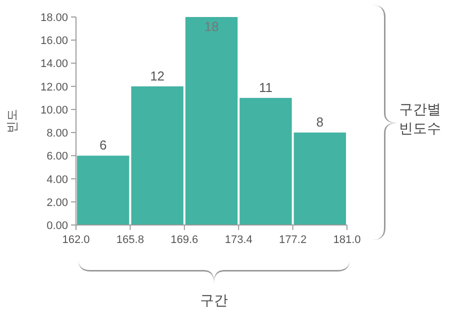 Image resolution: width=470 pixels, height=327 pixels. What do you see at coordinates (157, 76) in the screenshot?
I see `data-label: 12` at bounding box center [157, 76].